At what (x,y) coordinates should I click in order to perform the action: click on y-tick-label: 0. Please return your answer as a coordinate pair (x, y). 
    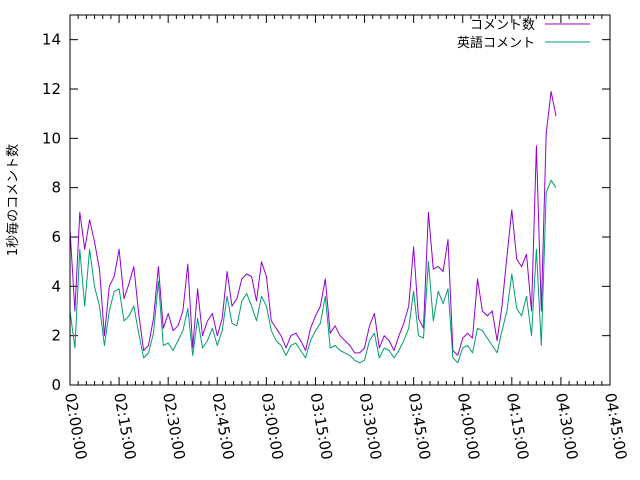
    Looking at the image, I should click on (56, 385).